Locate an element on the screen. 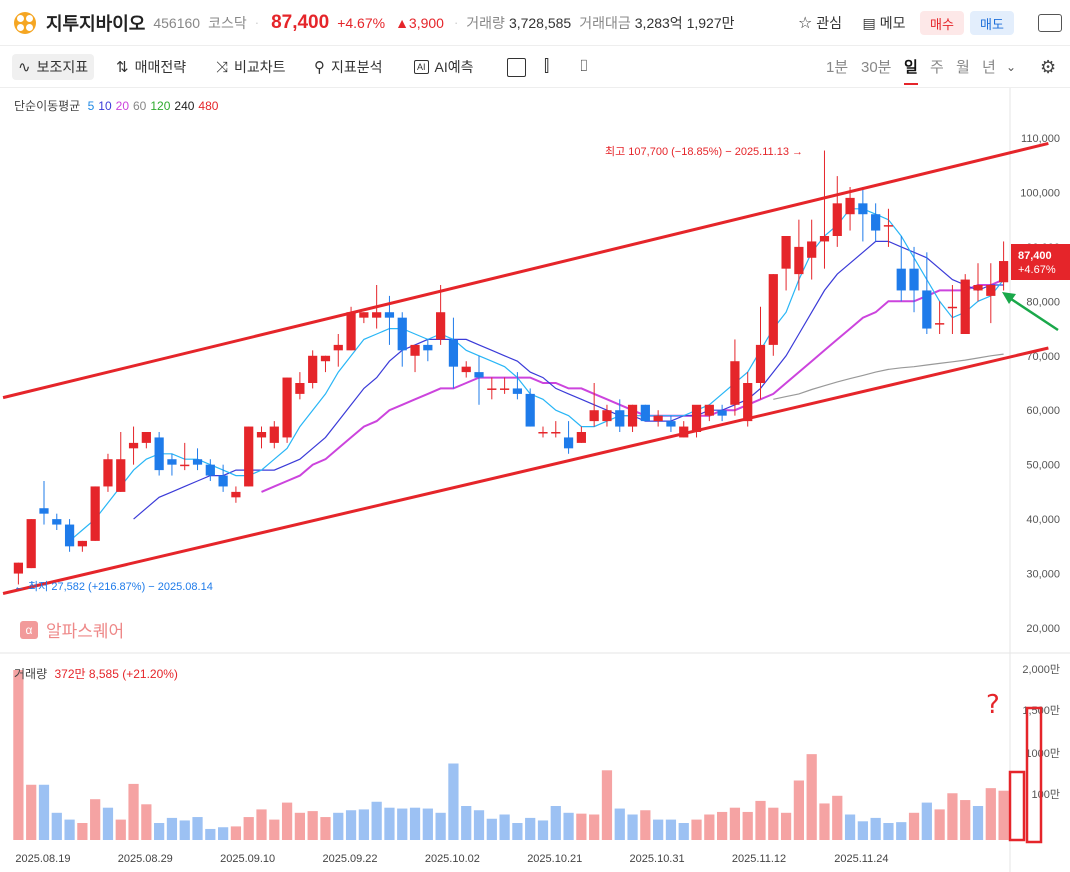 The width and height of the screenshot is (1070, 872). period-tab-4: 월 is located at coordinates (963, 67).